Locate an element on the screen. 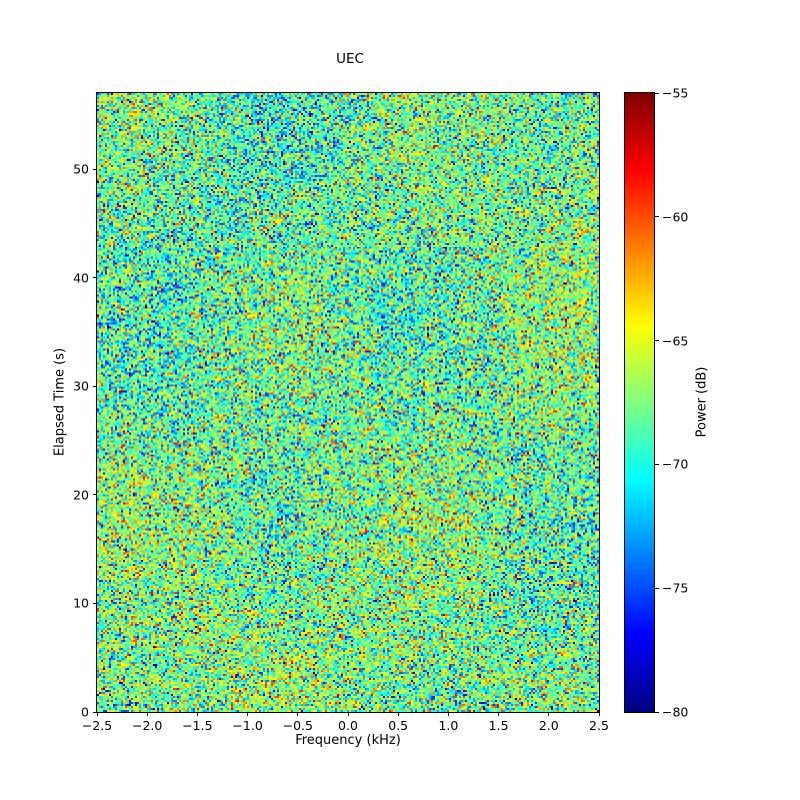 Image resolution: width=800 pixels, height=800 pixels. y-axis-label: Elapsed Time (s) is located at coordinates (60, 402).